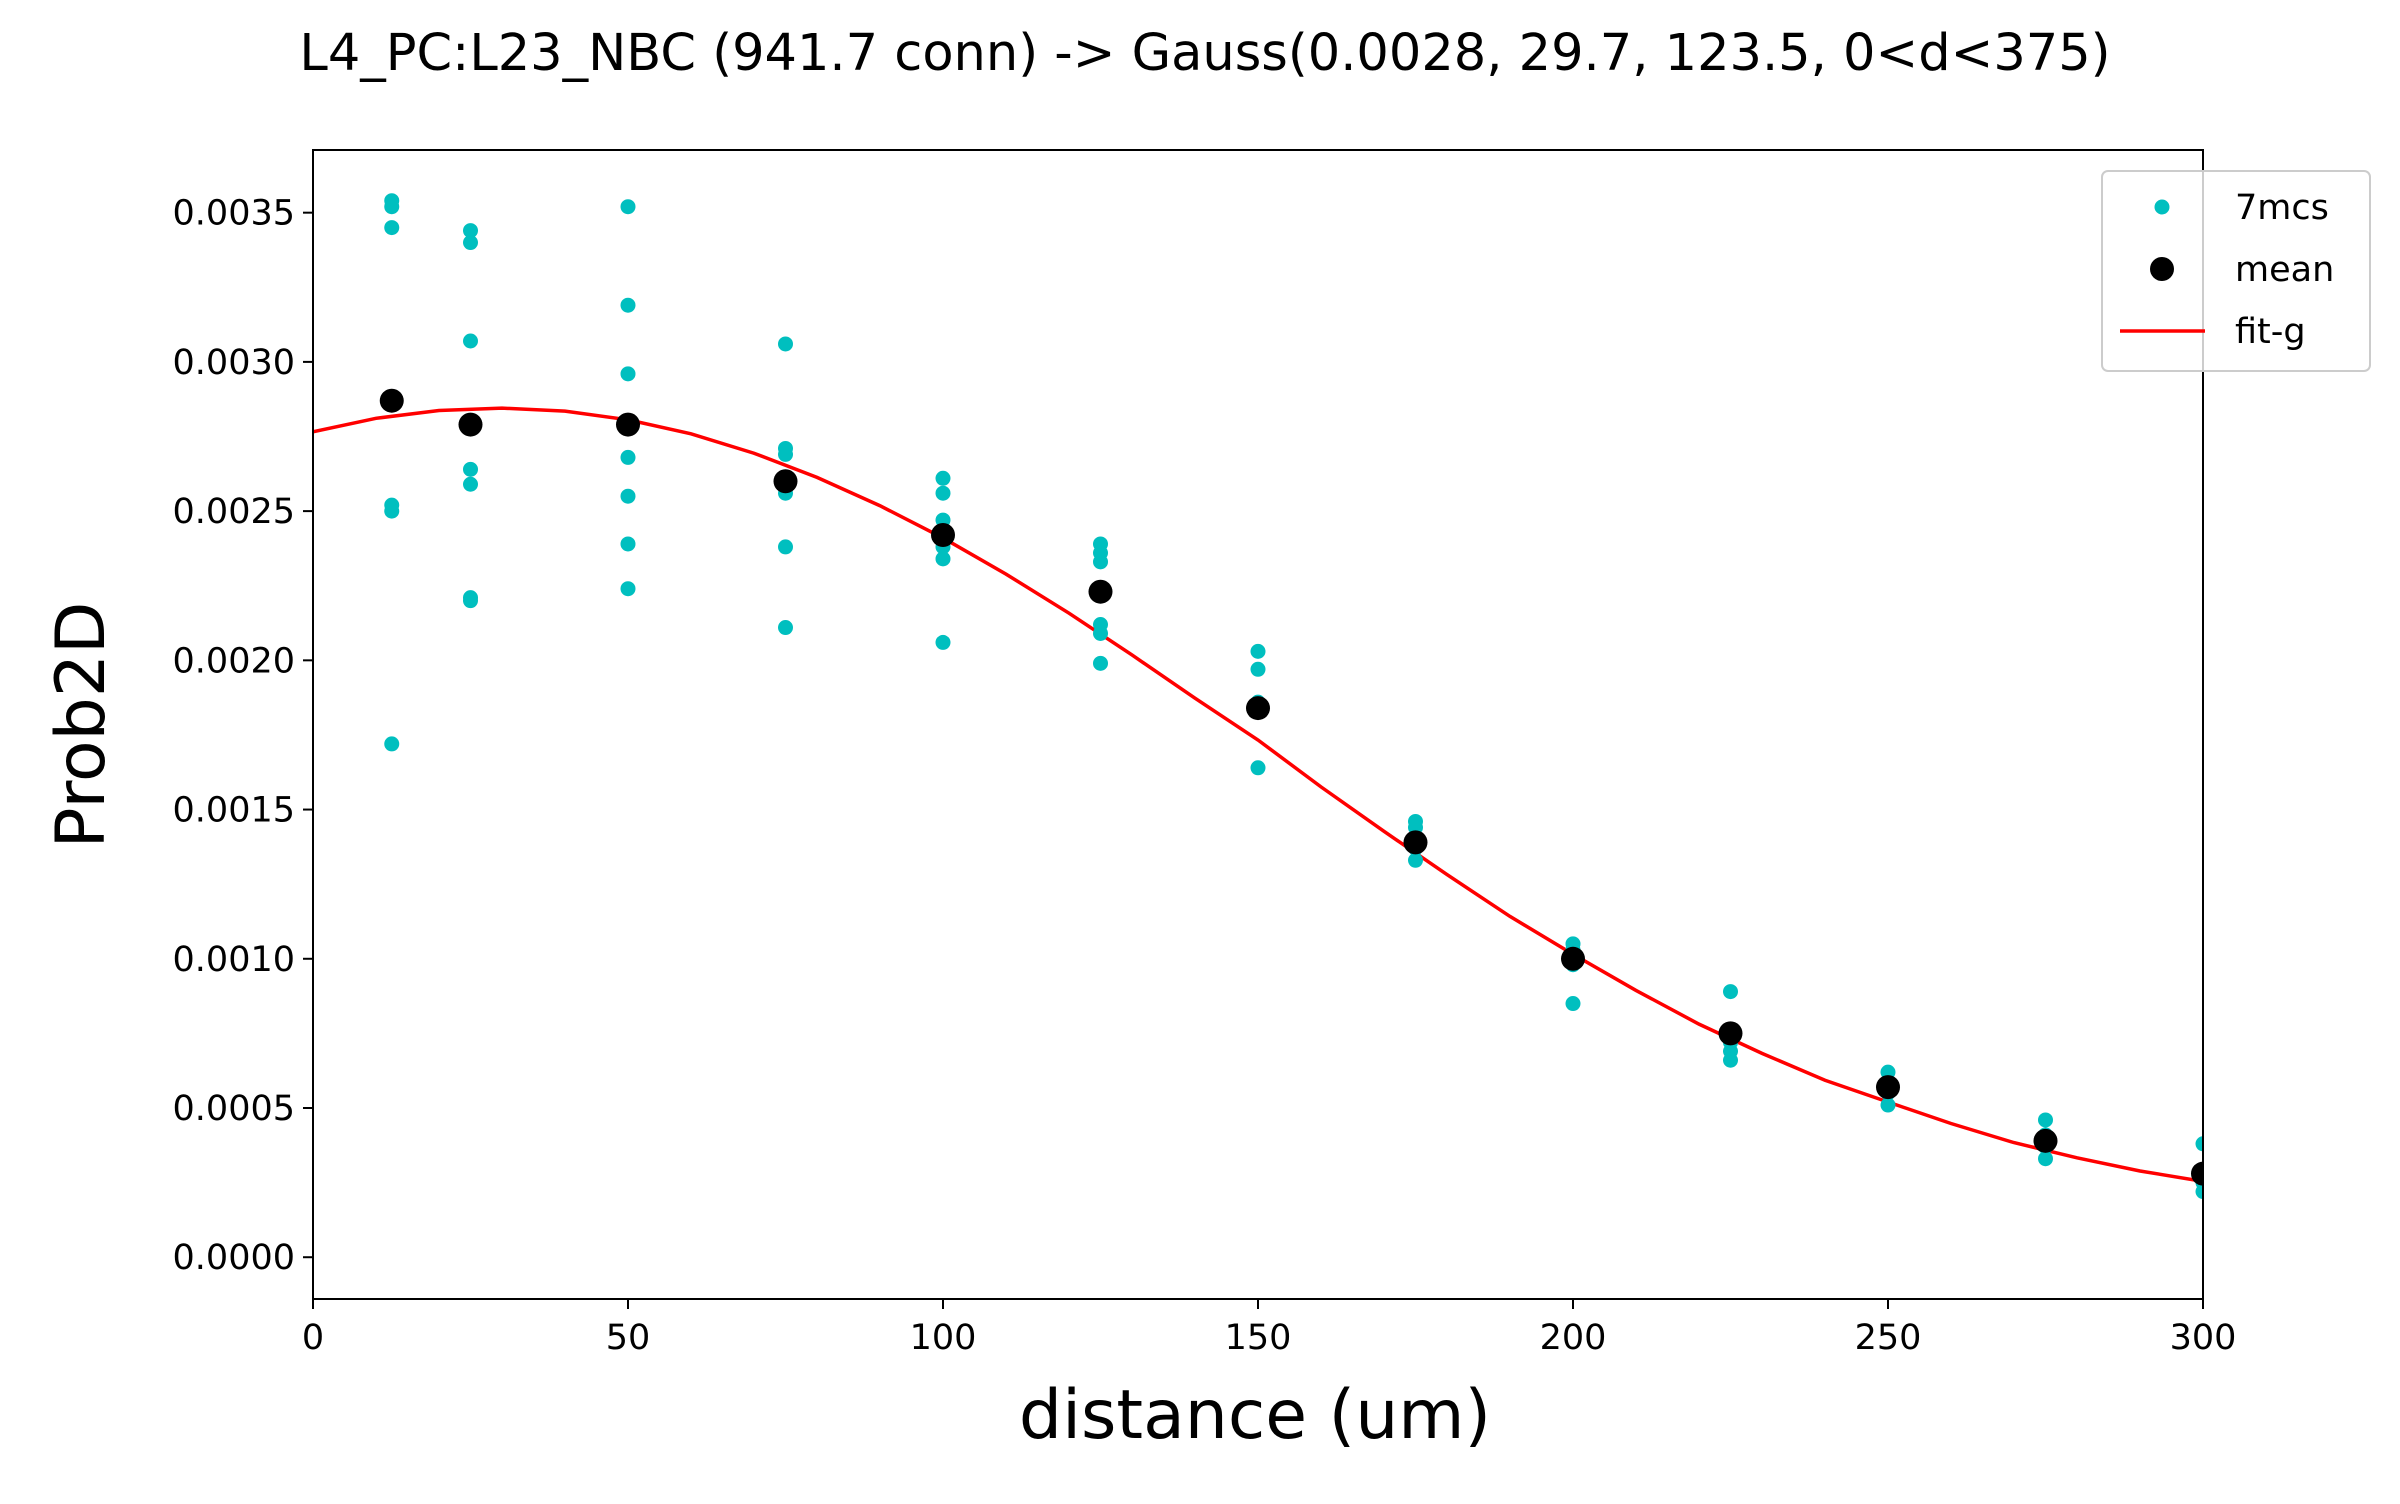 This screenshot has width=2400, height=1504. I want to click on legend-box, so click(2236, 271).